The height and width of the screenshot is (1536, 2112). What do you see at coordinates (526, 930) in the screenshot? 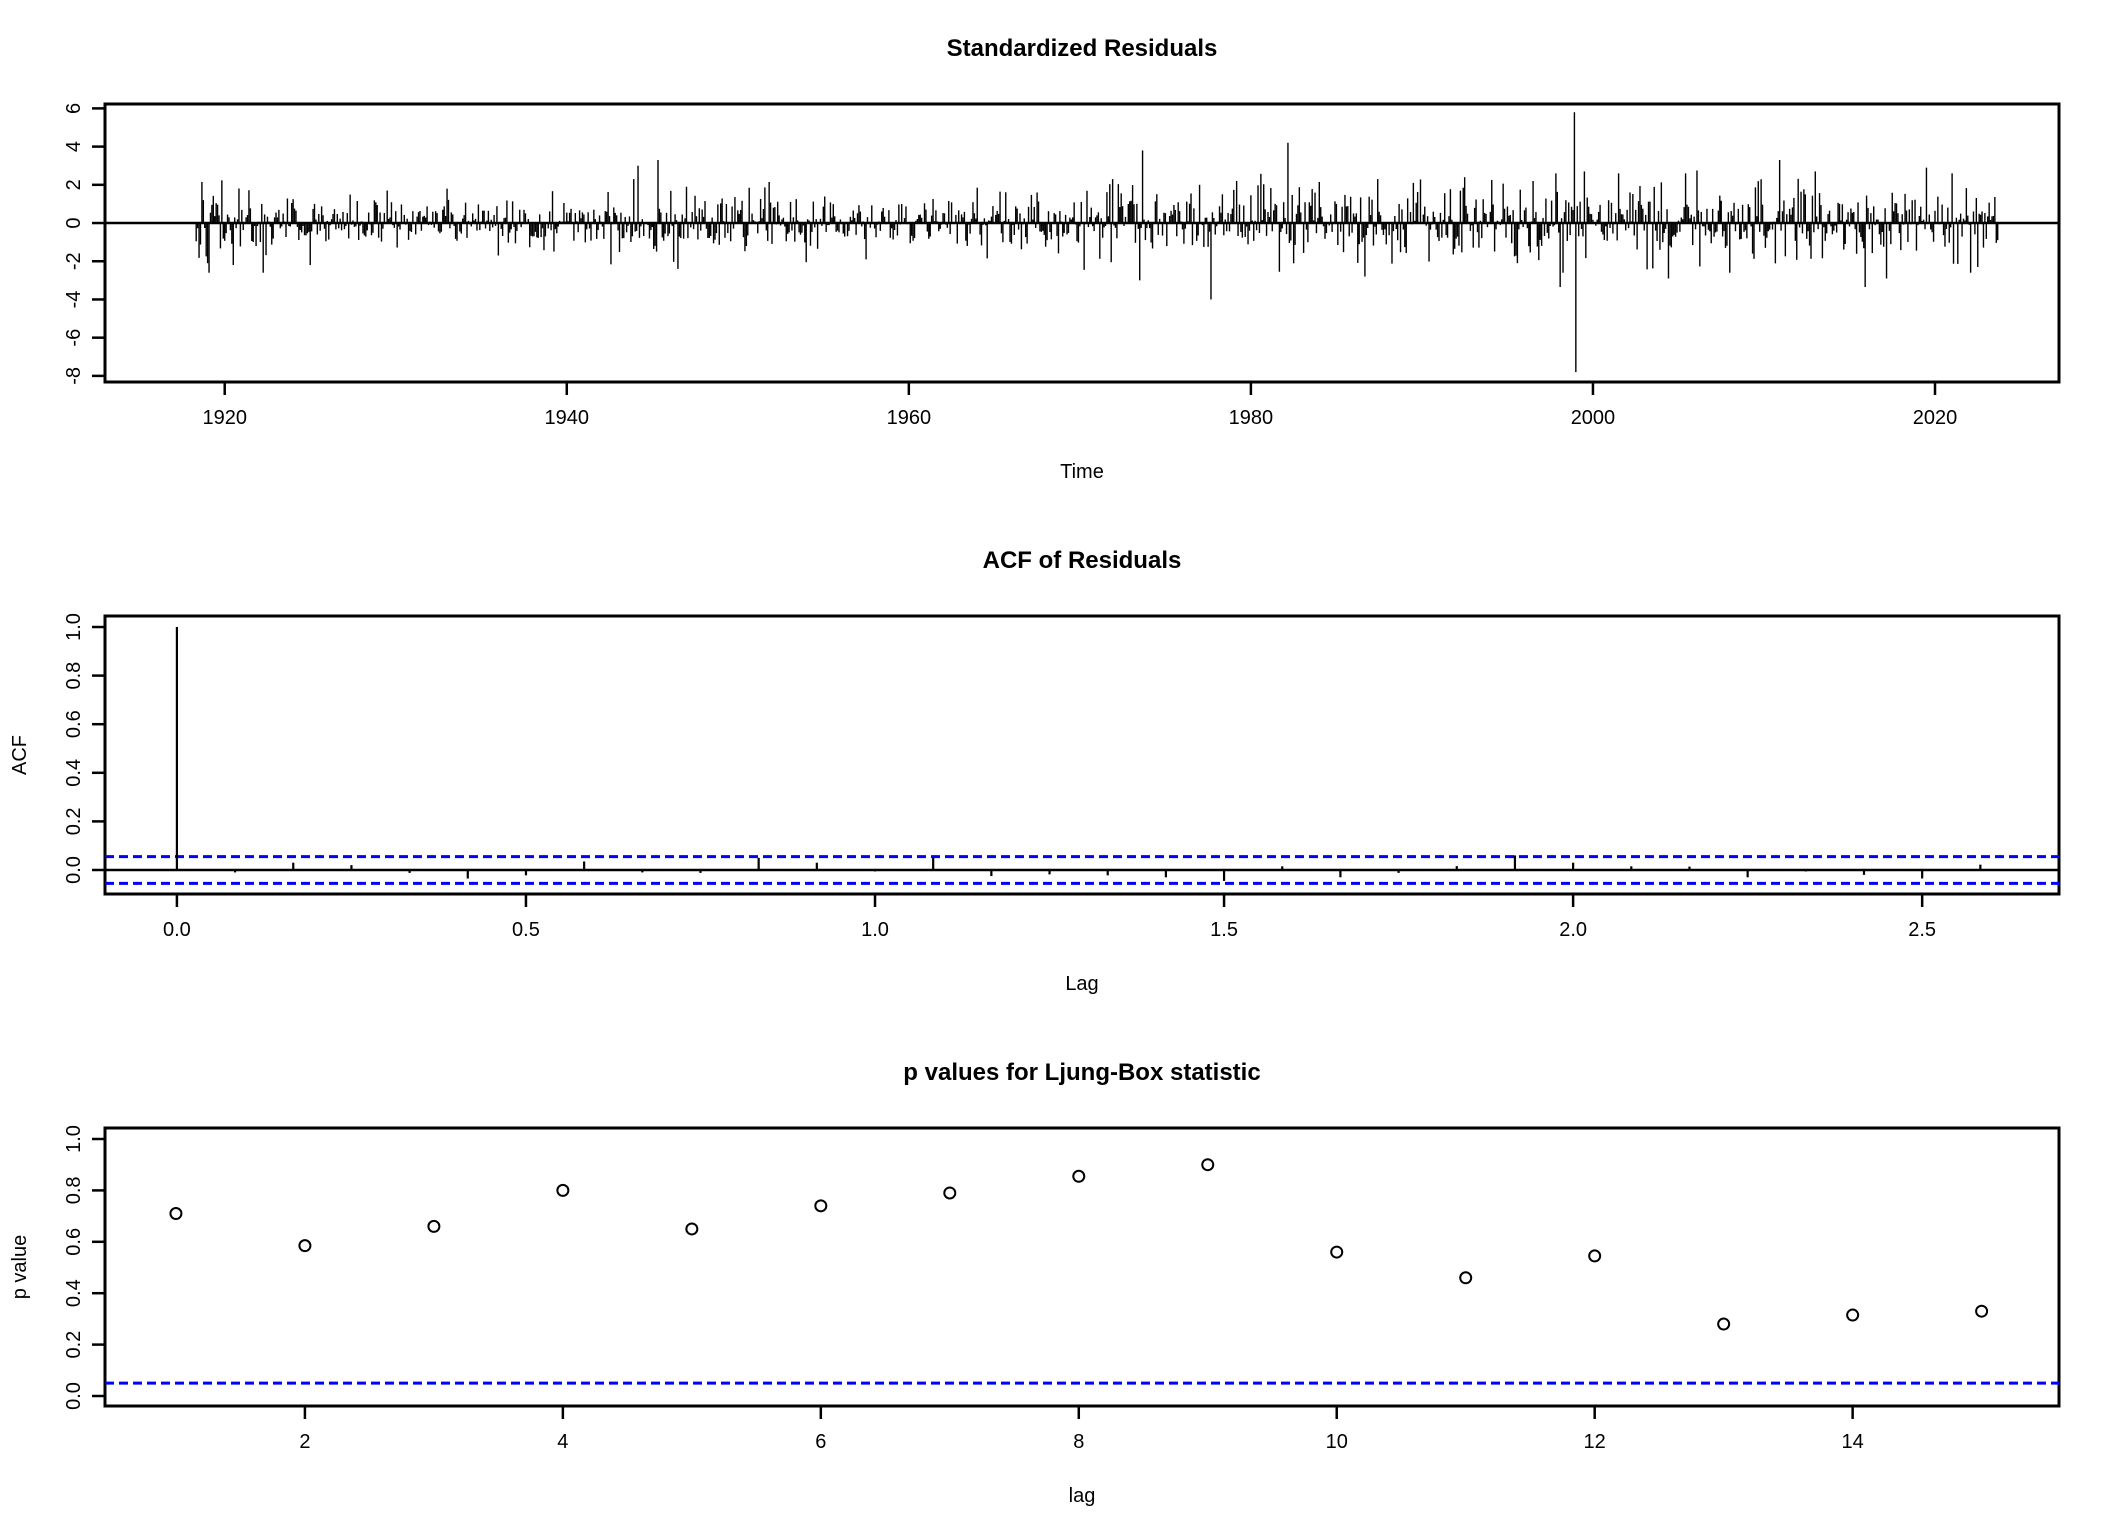
I see `x-tick-label: 0.5` at bounding box center [526, 930].